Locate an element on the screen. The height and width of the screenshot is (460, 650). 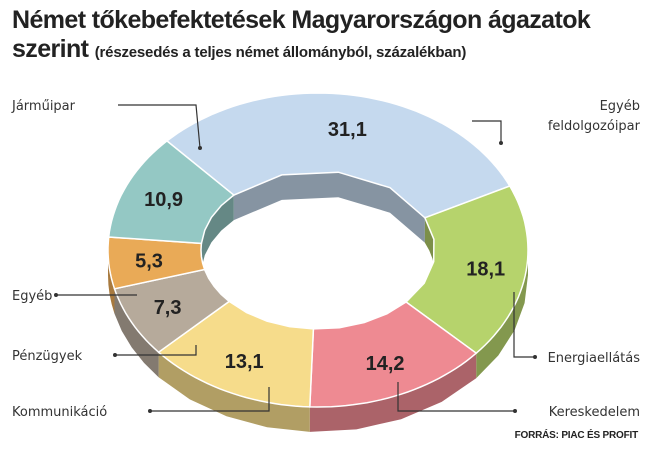
category-label: Kereskedelem is located at coordinates (594, 412).